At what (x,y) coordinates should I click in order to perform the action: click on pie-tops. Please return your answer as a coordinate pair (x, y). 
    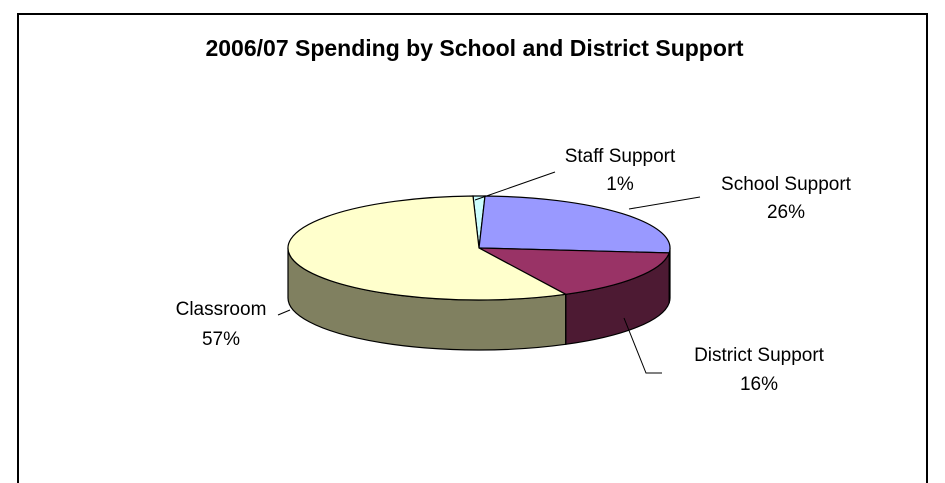
    Looking at the image, I should click on (479, 248).